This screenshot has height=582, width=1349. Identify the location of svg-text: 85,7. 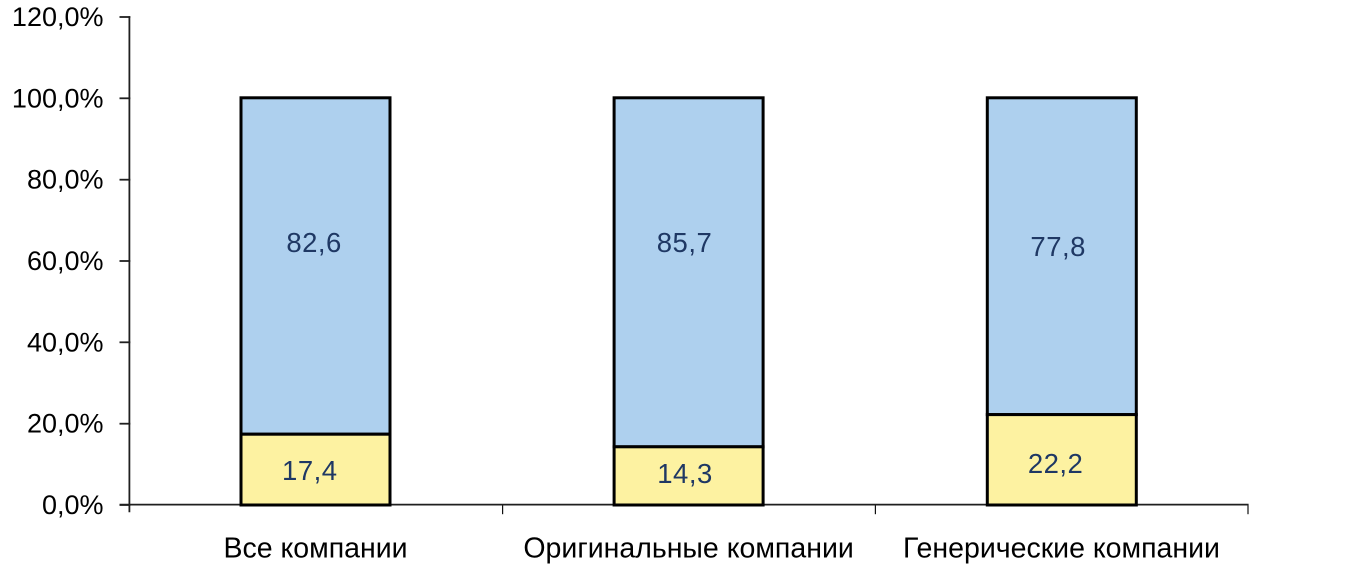
(685, 242).